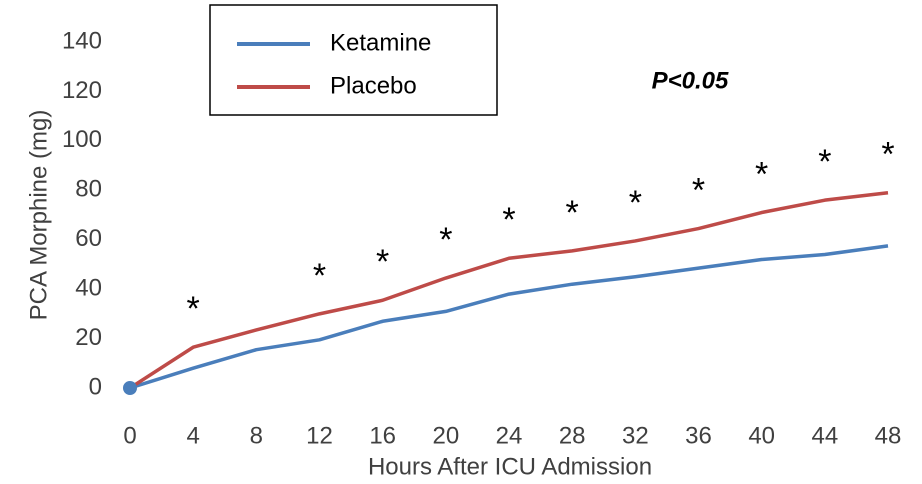 This screenshot has height=484, width=922. What do you see at coordinates (572, 435) in the screenshot?
I see `x-tick-label: 28` at bounding box center [572, 435].